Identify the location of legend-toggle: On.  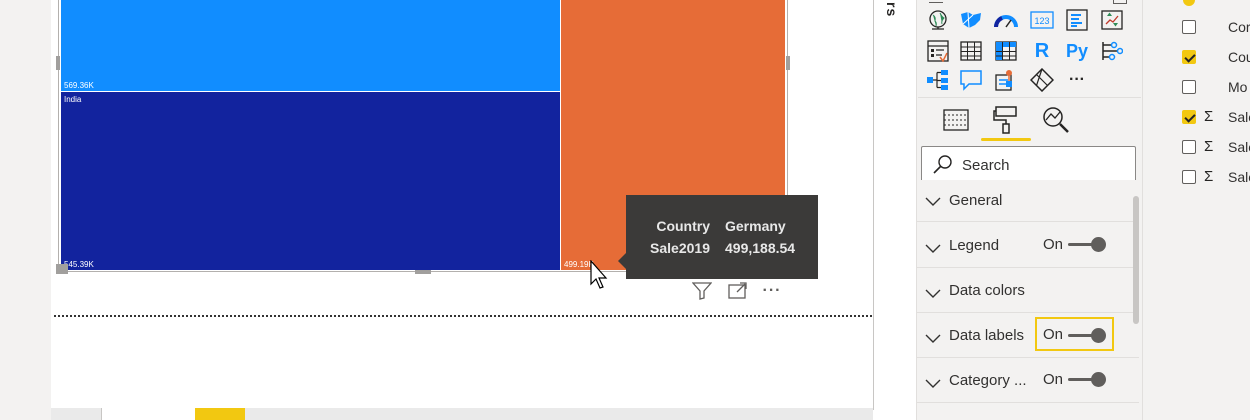
(1075, 245).